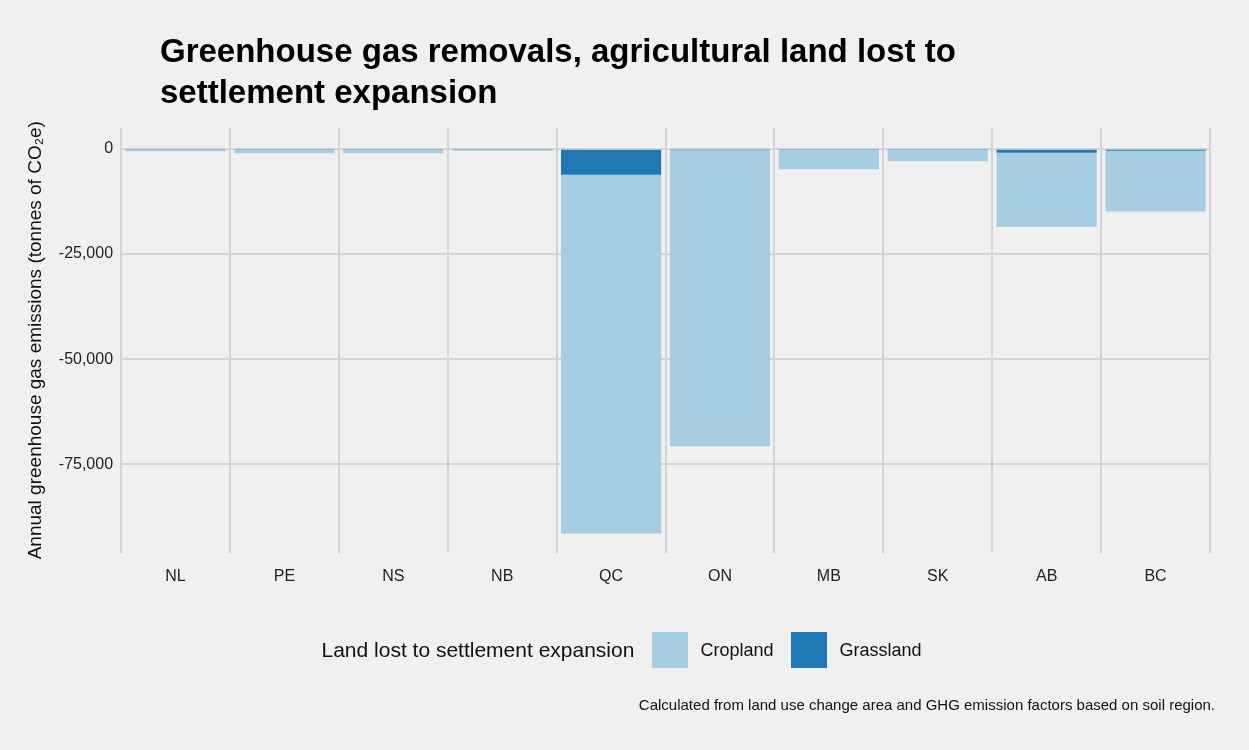 The height and width of the screenshot is (750, 1249). I want to click on text: Calculated from land use change area and GHG emission factors based on soil region., so click(926, 704).